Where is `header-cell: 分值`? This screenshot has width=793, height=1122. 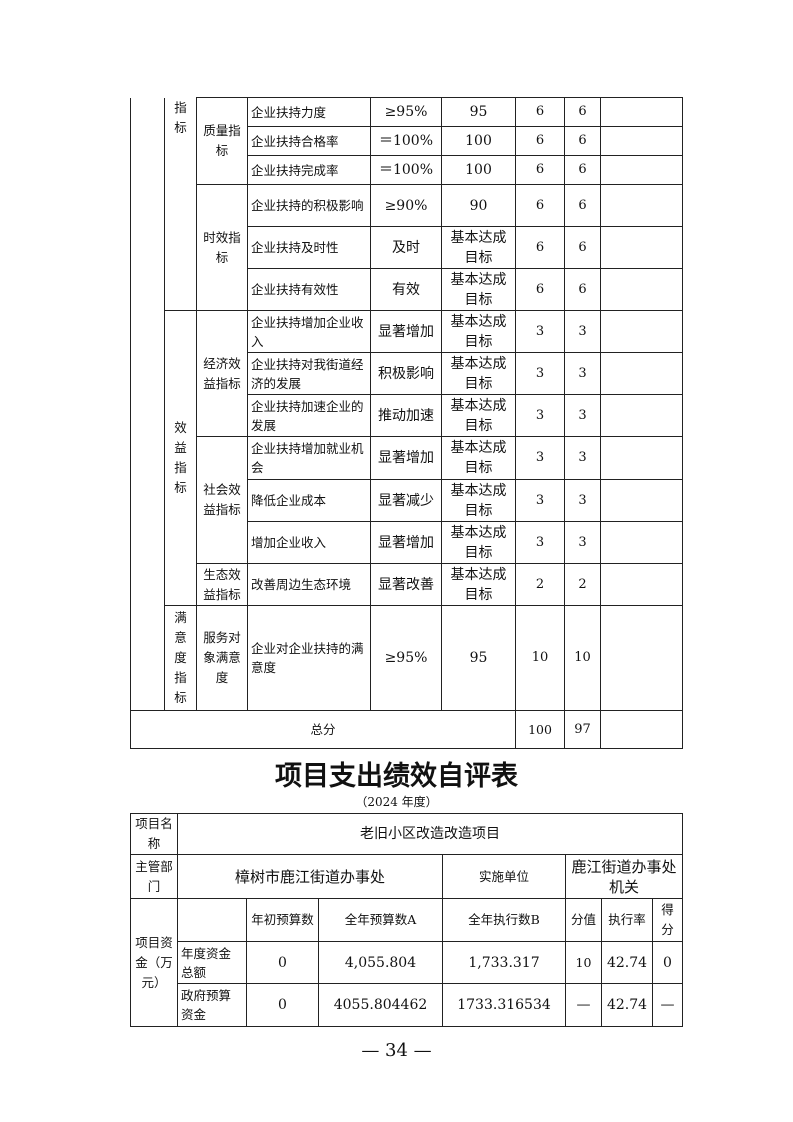
header-cell: 分值 is located at coordinates (583, 920).